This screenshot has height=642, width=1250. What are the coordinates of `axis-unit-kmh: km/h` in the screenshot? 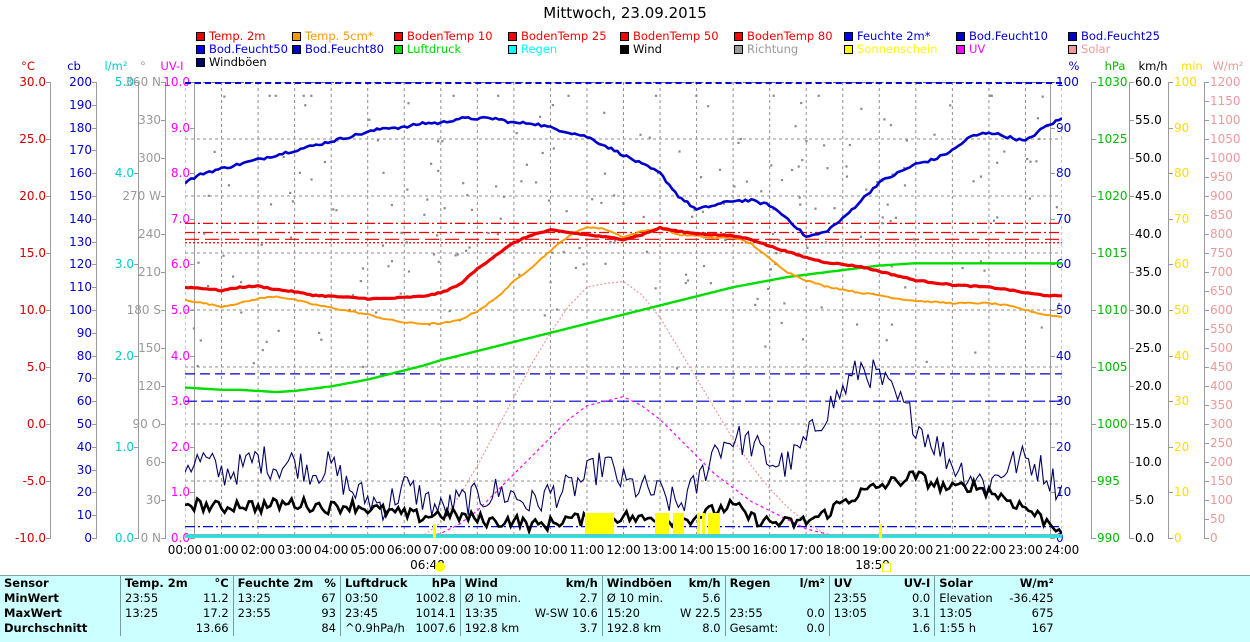 It's located at (1153, 66).